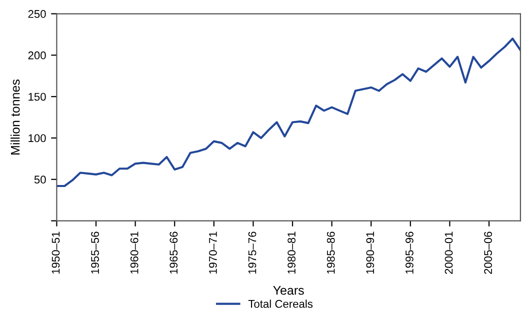 The height and width of the screenshot is (320, 530). I want to click on x-tick-label: 1990–91, so click(370, 253).